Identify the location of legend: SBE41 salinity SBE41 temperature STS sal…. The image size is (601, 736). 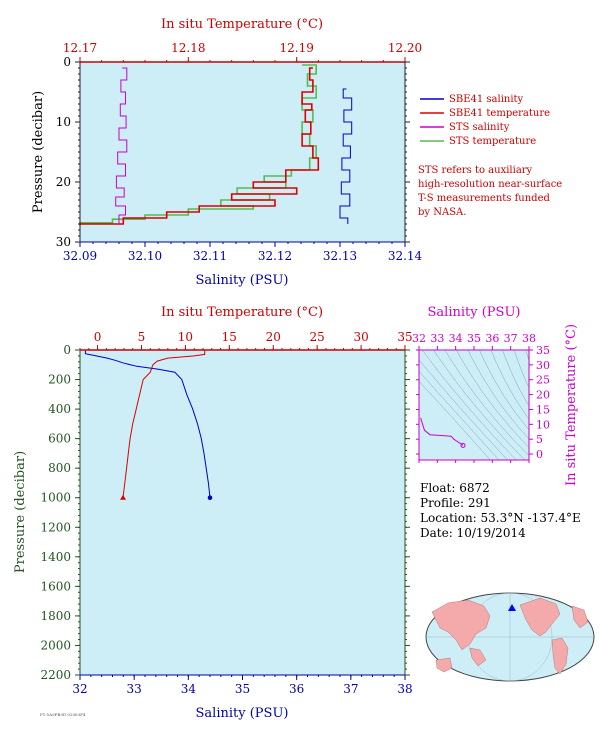
(485, 120).